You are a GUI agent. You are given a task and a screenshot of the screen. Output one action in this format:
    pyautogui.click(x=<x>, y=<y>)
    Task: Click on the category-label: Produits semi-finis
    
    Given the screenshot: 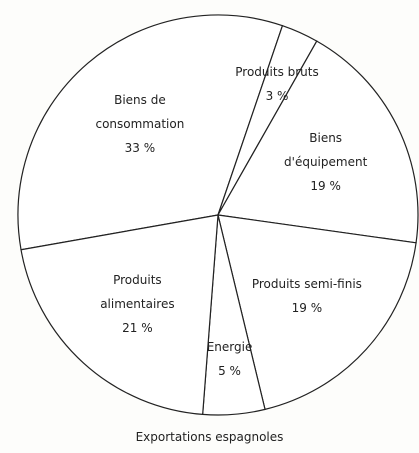 What is the action you would take?
    pyautogui.click(x=306, y=283)
    